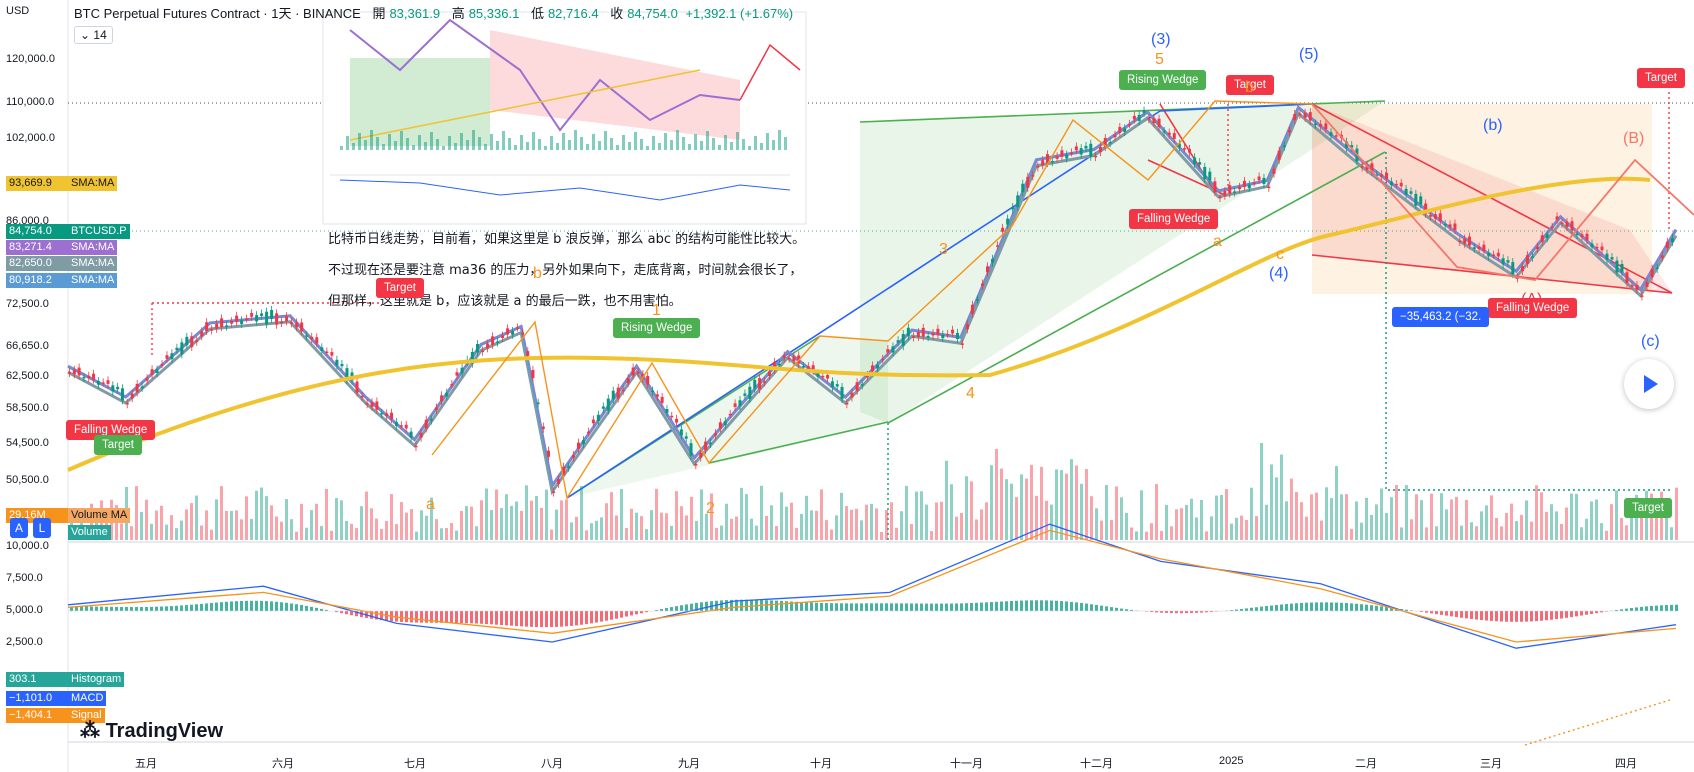  What do you see at coordinates (537, 273) in the screenshot?
I see `wave-label: b` at bounding box center [537, 273].